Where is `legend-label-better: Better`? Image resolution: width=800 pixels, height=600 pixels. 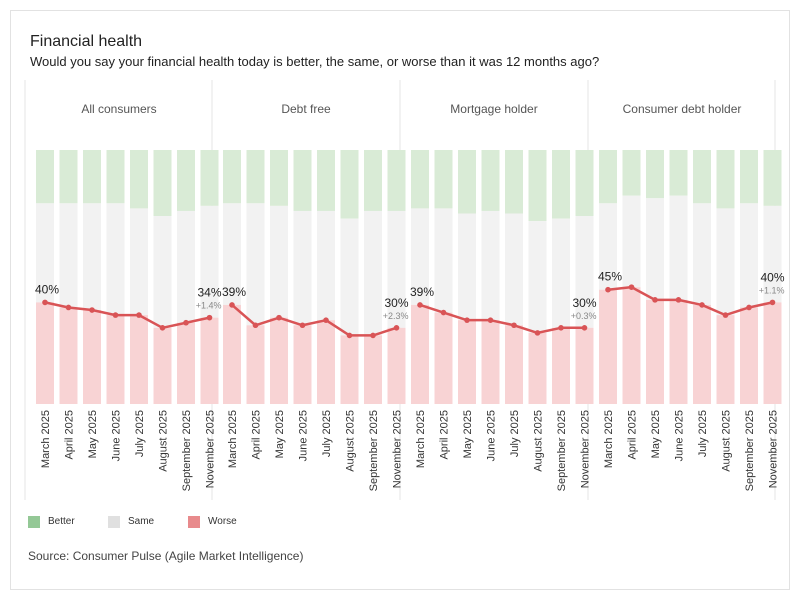
legend-label-better: Better is located at coordinates (61, 521).